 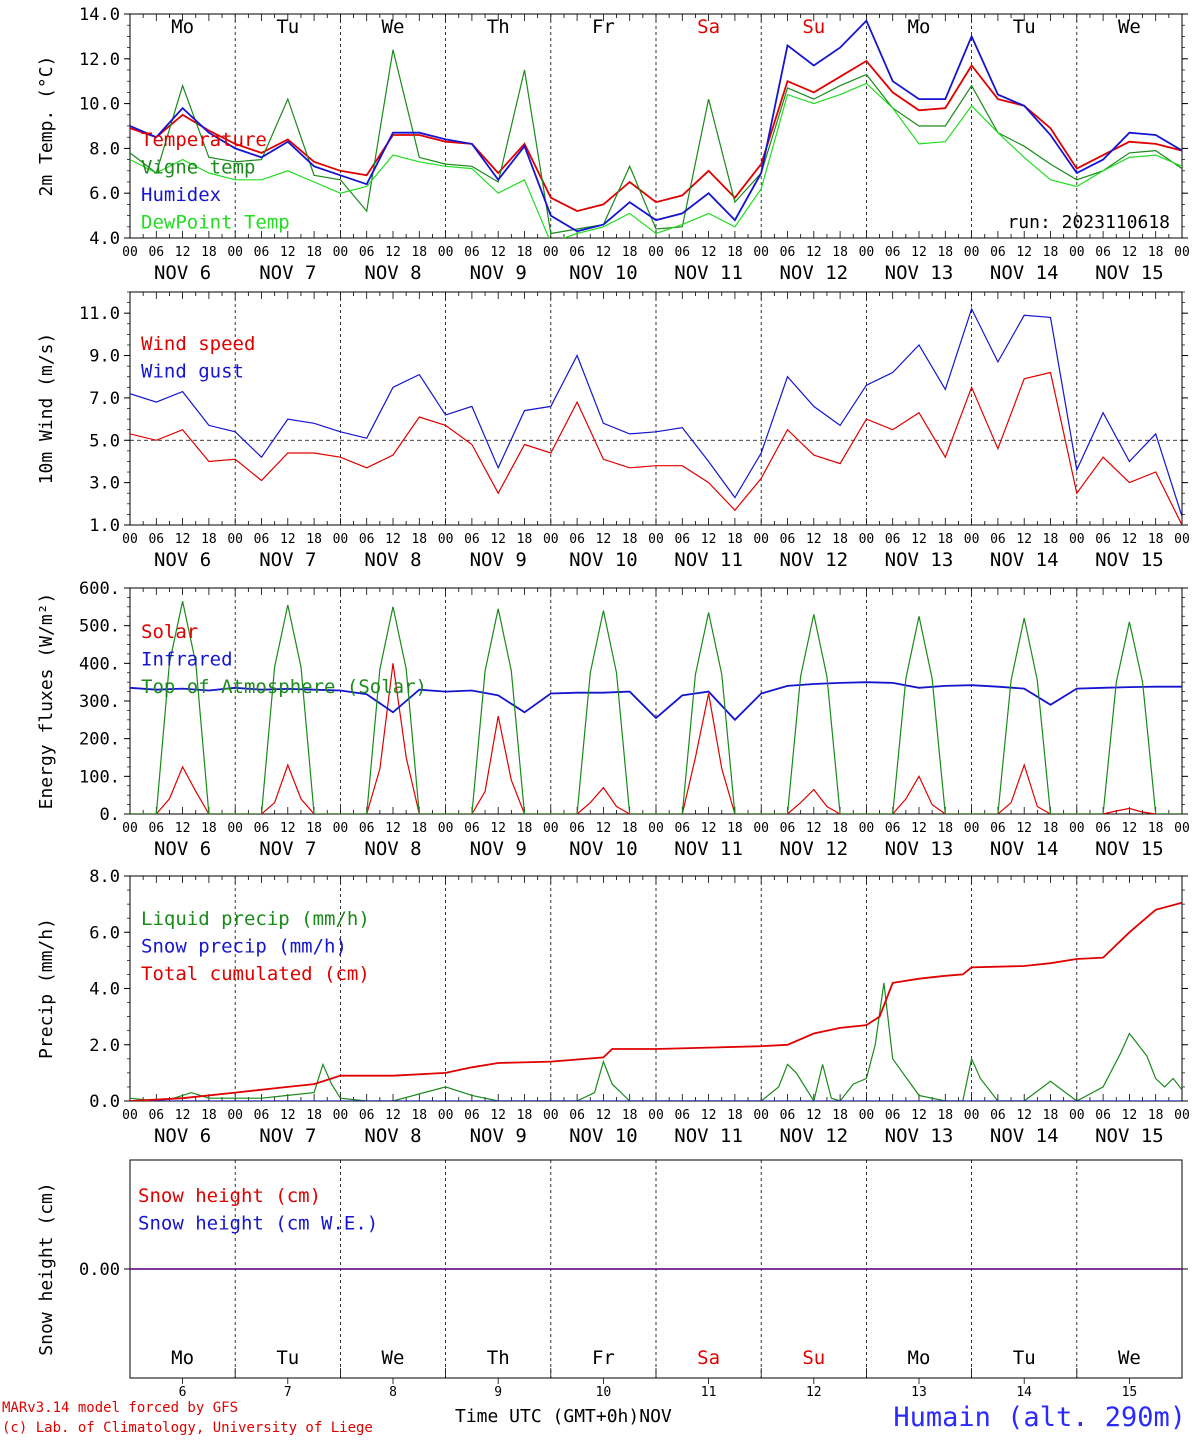 What do you see at coordinates (284, 687) in the screenshot?
I see `legend-entry: Top of Atmosphere (Solar)` at bounding box center [284, 687].